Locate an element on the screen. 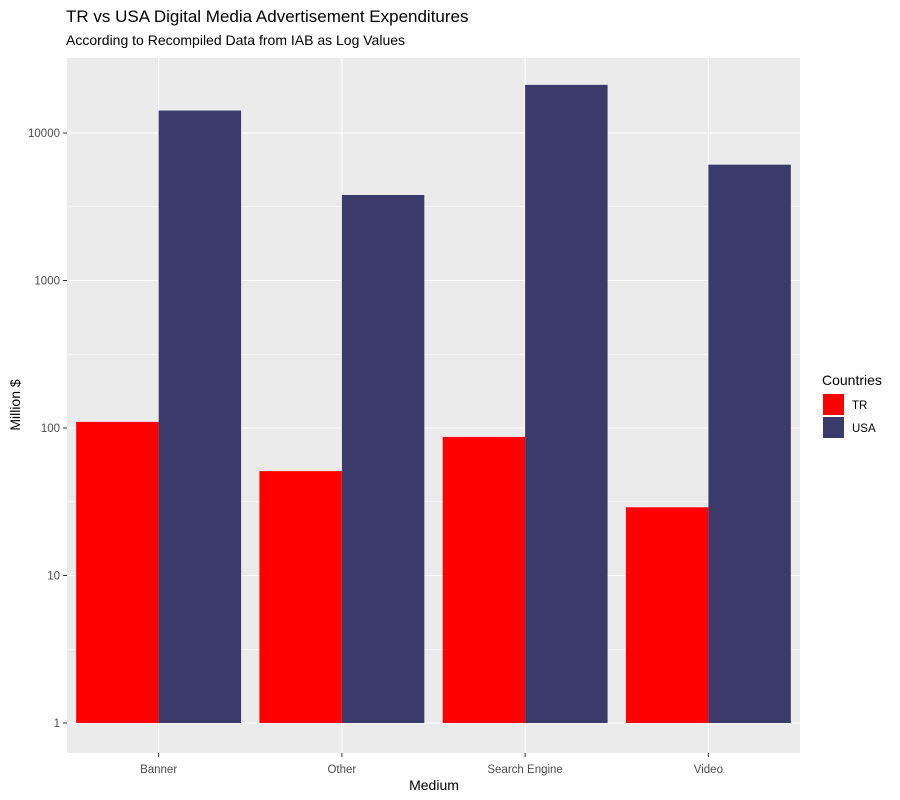 The height and width of the screenshot is (800, 900). legend: Countries TR USA is located at coordinates (852, 405).